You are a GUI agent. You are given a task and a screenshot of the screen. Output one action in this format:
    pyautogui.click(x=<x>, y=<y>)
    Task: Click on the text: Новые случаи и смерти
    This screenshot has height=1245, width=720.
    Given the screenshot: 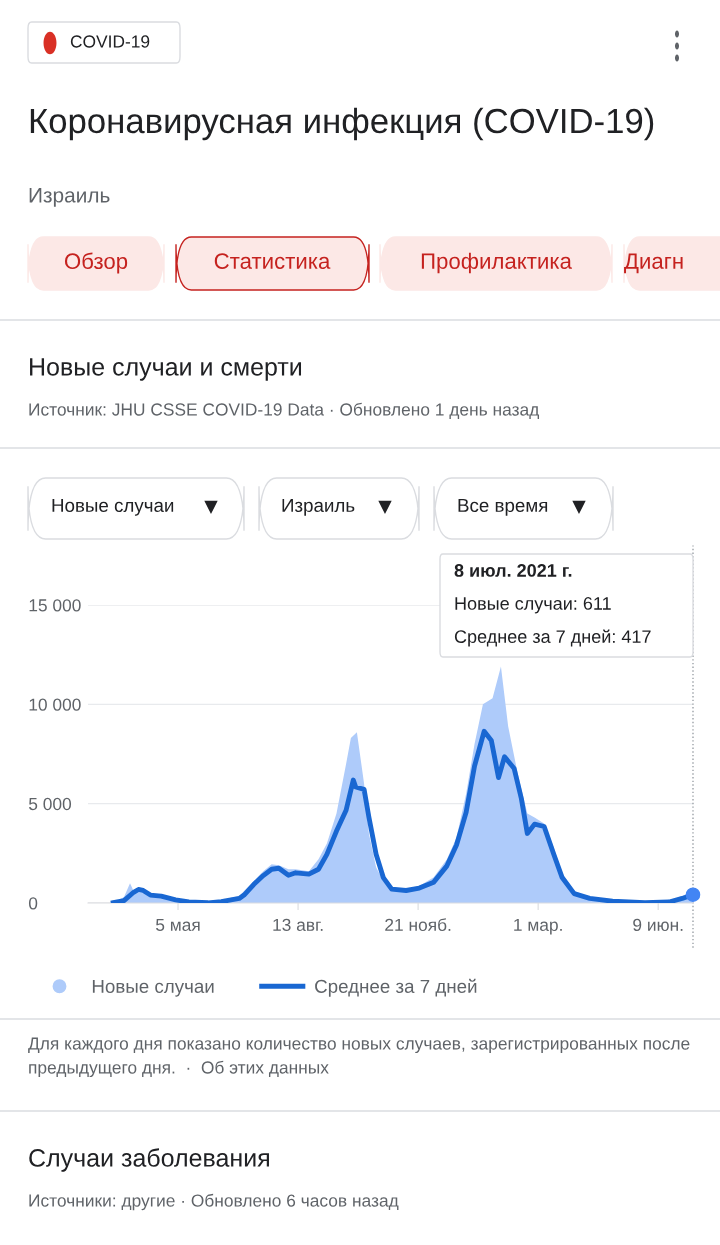 What is the action you would take?
    pyautogui.click(x=166, y=369)
    